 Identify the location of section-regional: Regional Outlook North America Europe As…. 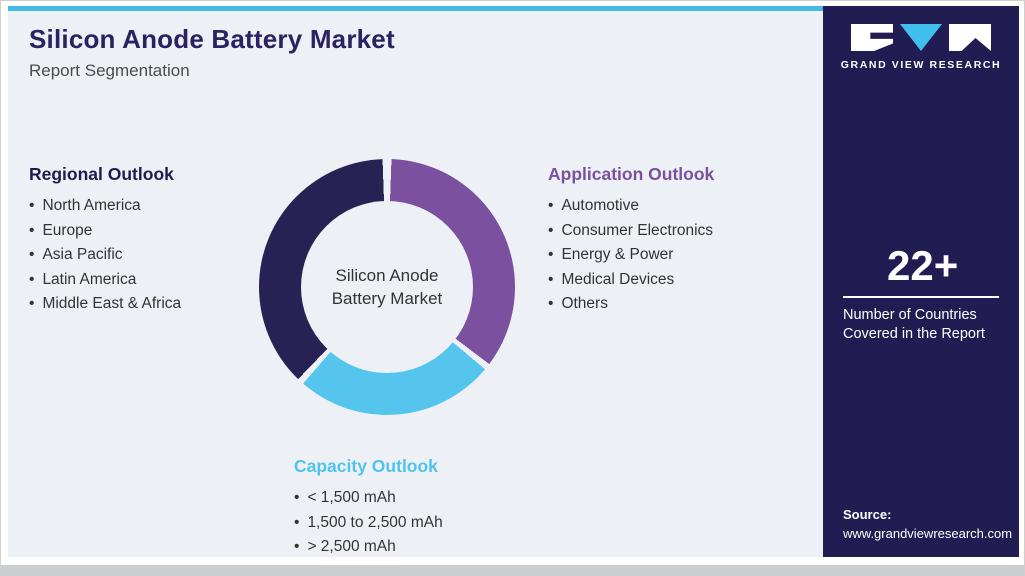
(105, 240).